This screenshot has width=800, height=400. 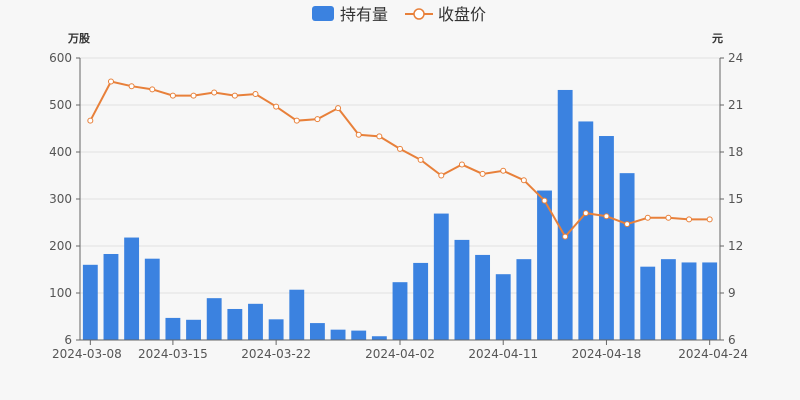 I want to click on left-tick-label: 600, so click(x=60, y=58).